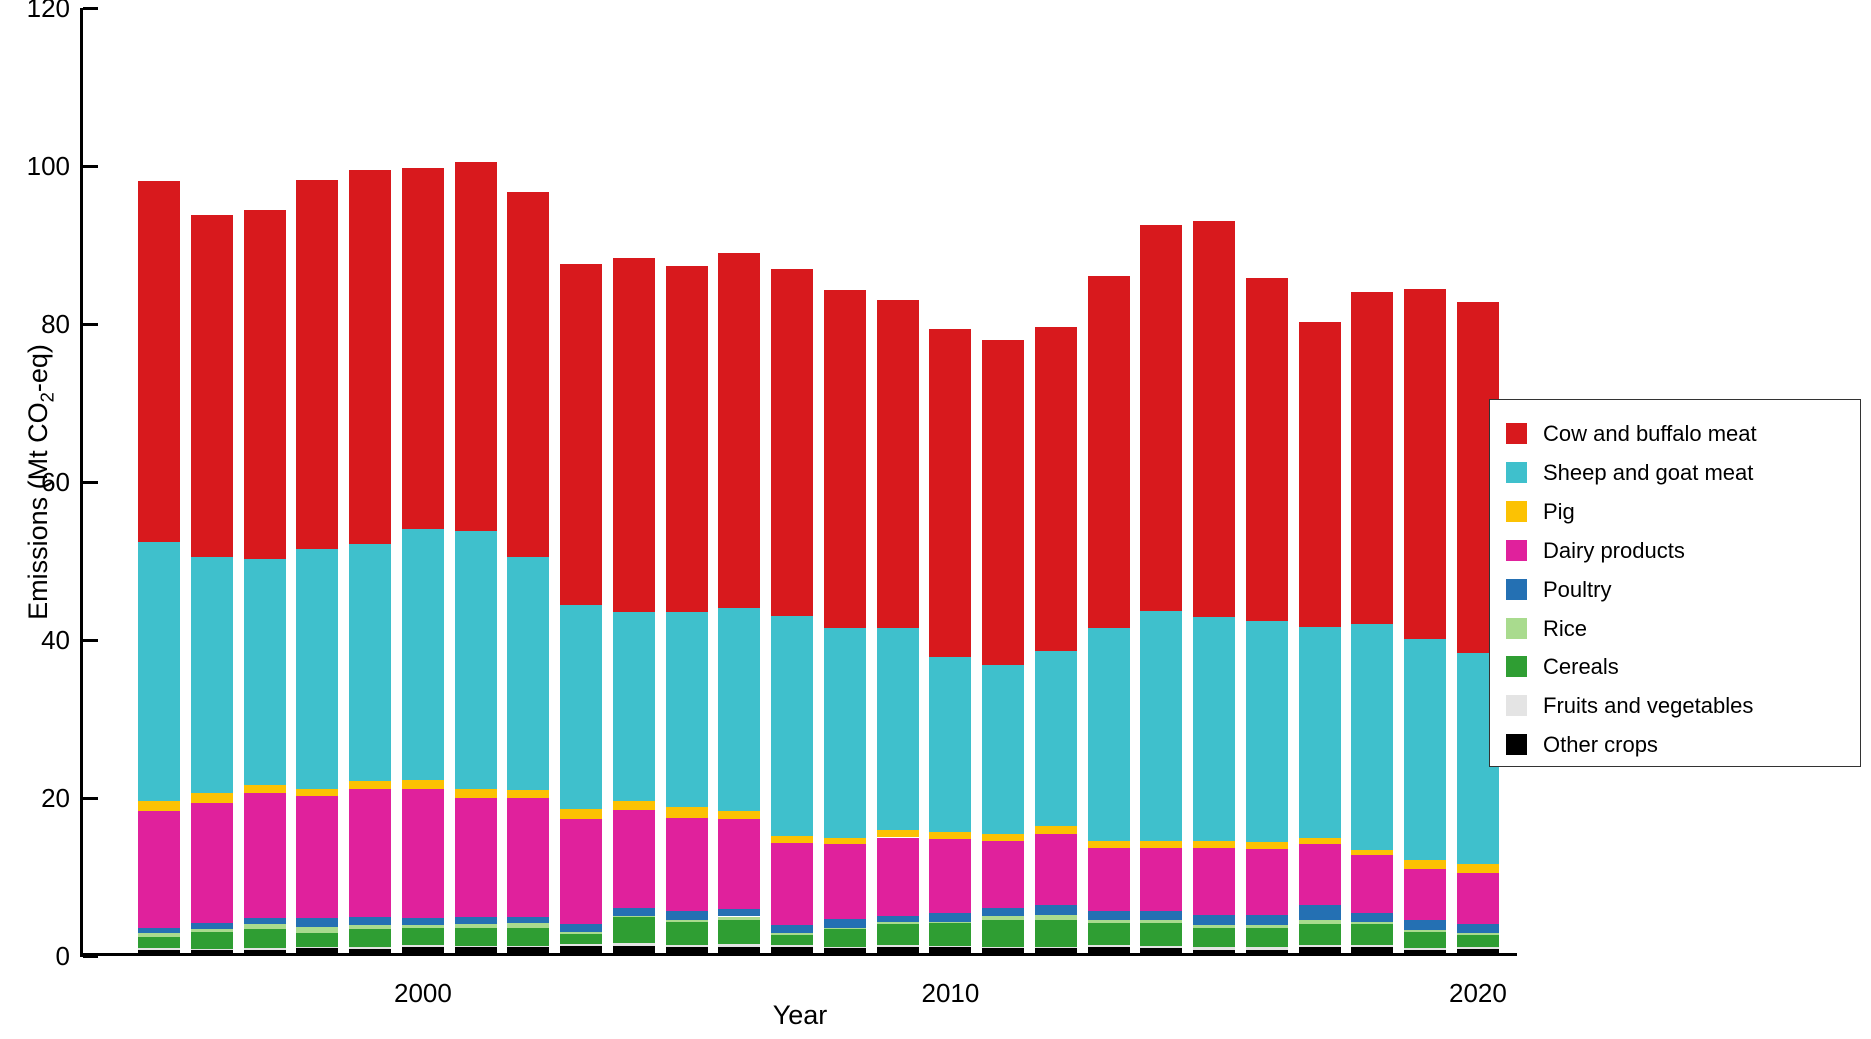 The width and height of the screenshot is (1871, 1039). Describe the element at coordinates (370, 952) in the screenshot. I see `bar-segment-other-crops-1999` at that location.